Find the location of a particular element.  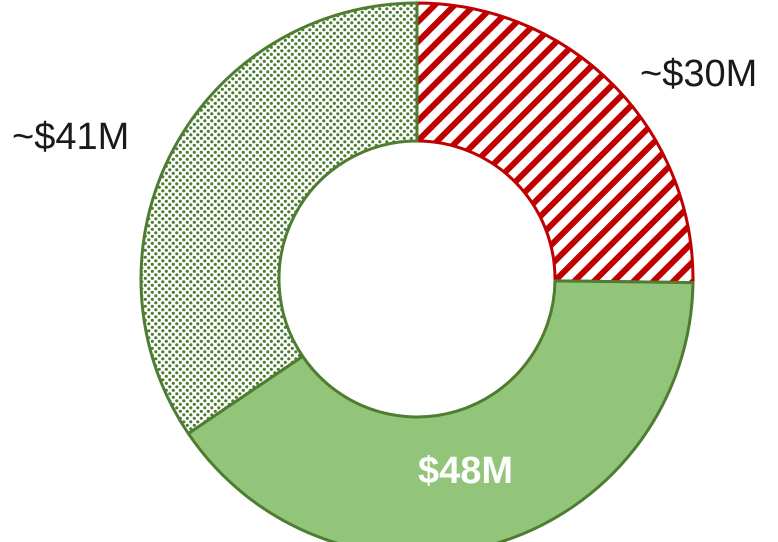

slice-label-41m: ~$41M is located at coordinates (70, 137).